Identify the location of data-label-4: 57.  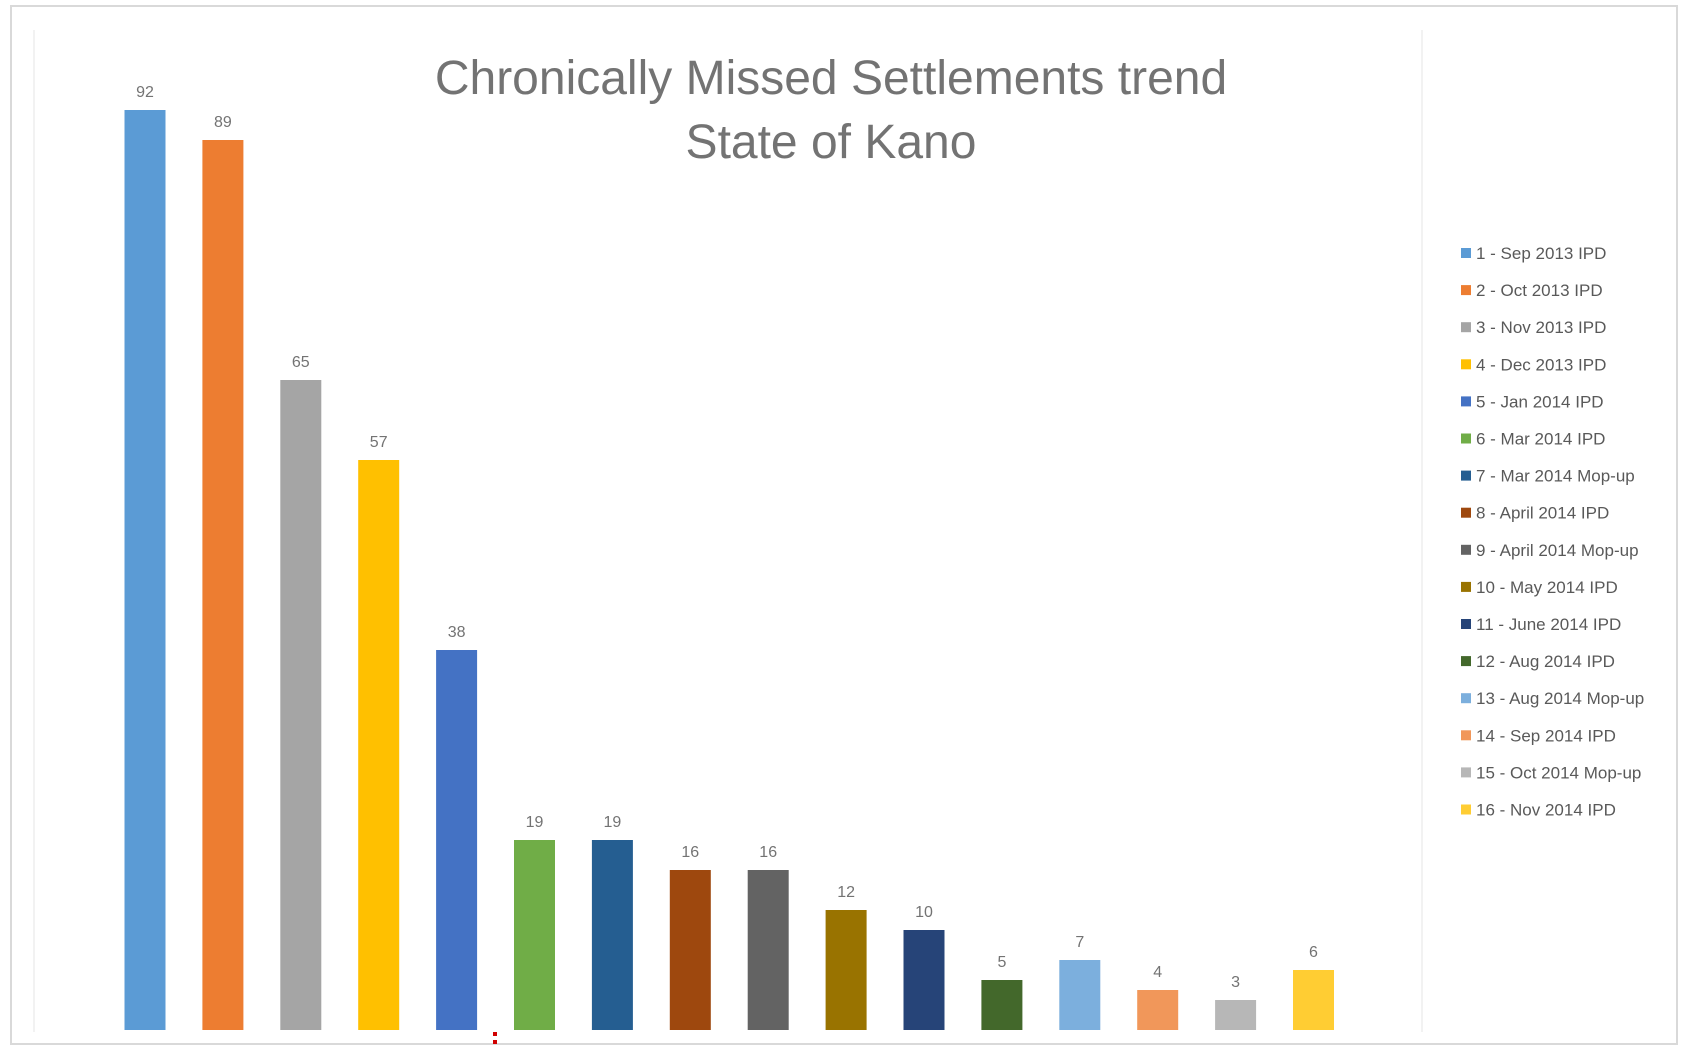
(379, 442).